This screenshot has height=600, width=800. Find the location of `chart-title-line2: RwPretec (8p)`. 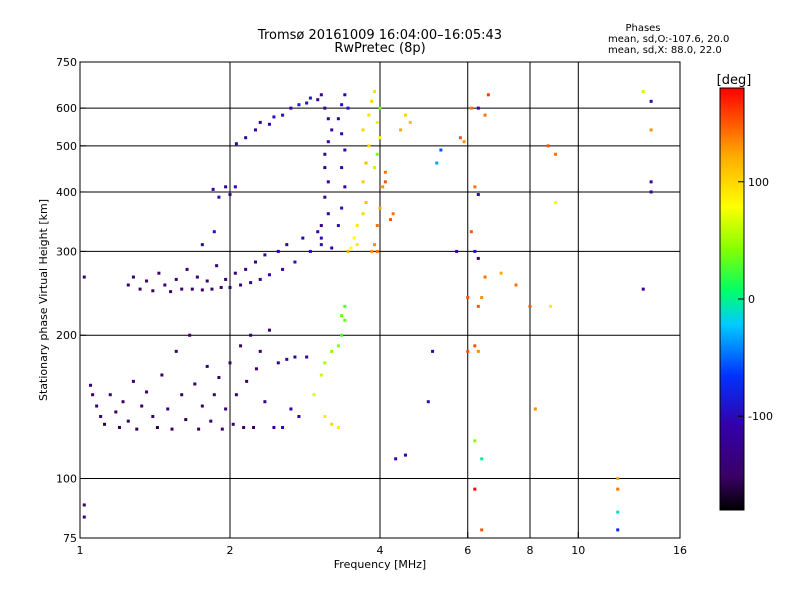

chart-title-line2: RwPretec (8p) is located at coordinates (379, 48).